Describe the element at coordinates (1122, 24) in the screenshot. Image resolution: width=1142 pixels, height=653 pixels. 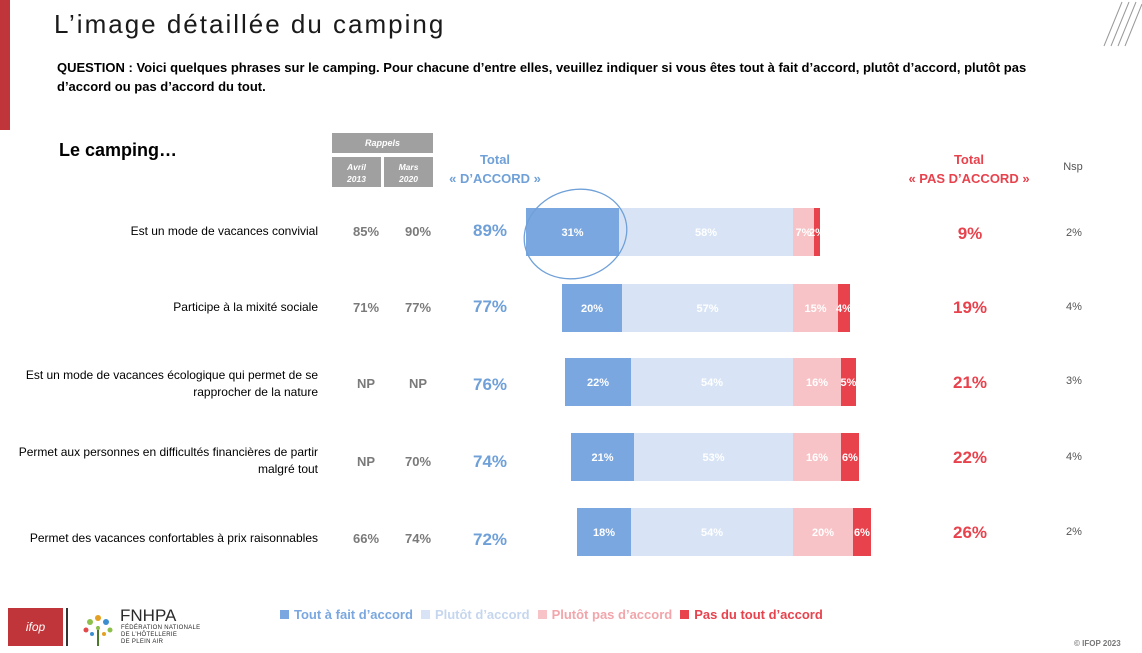
I see `decorative-hatch` at that location.